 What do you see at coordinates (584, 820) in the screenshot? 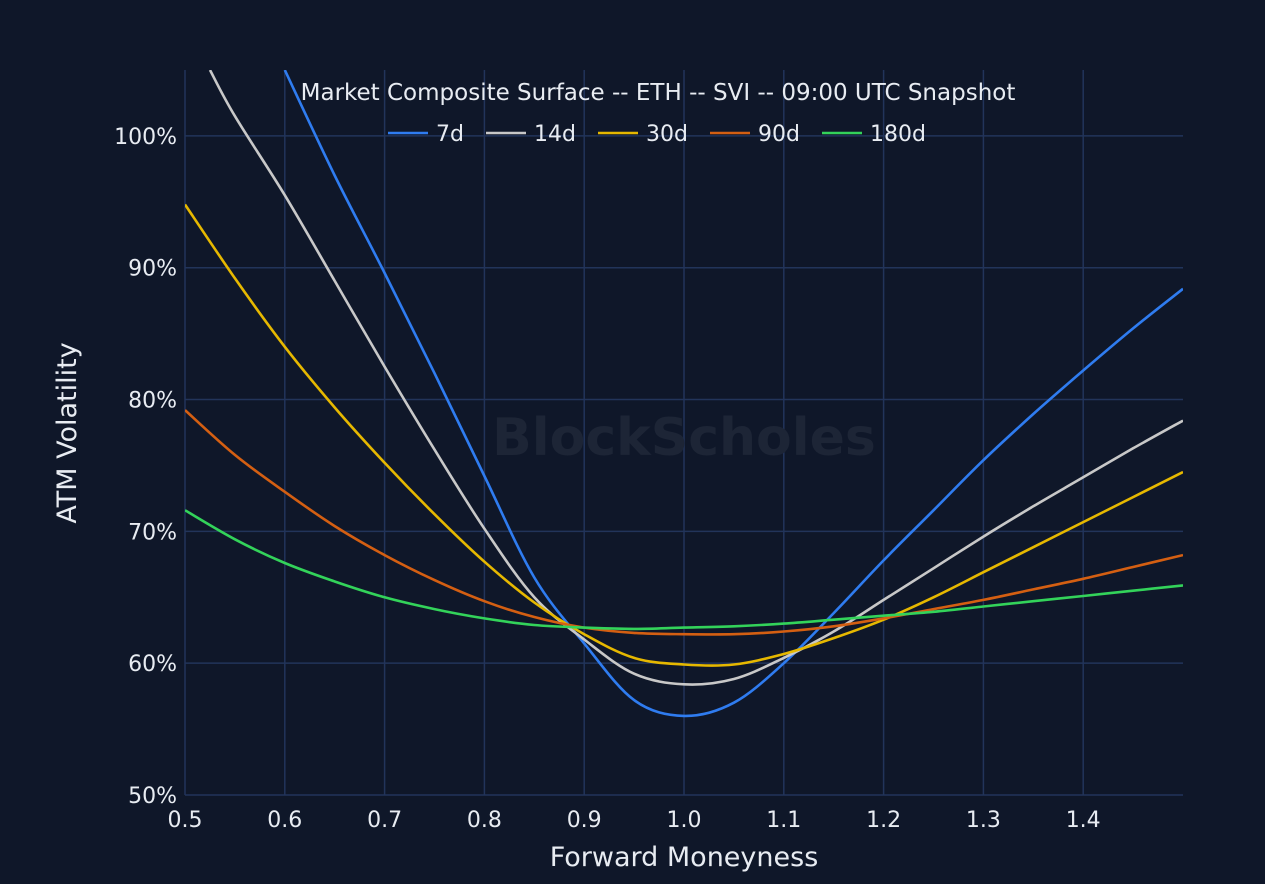
I see `x-tick-label: 0.9` at bounding box center [584, 820].